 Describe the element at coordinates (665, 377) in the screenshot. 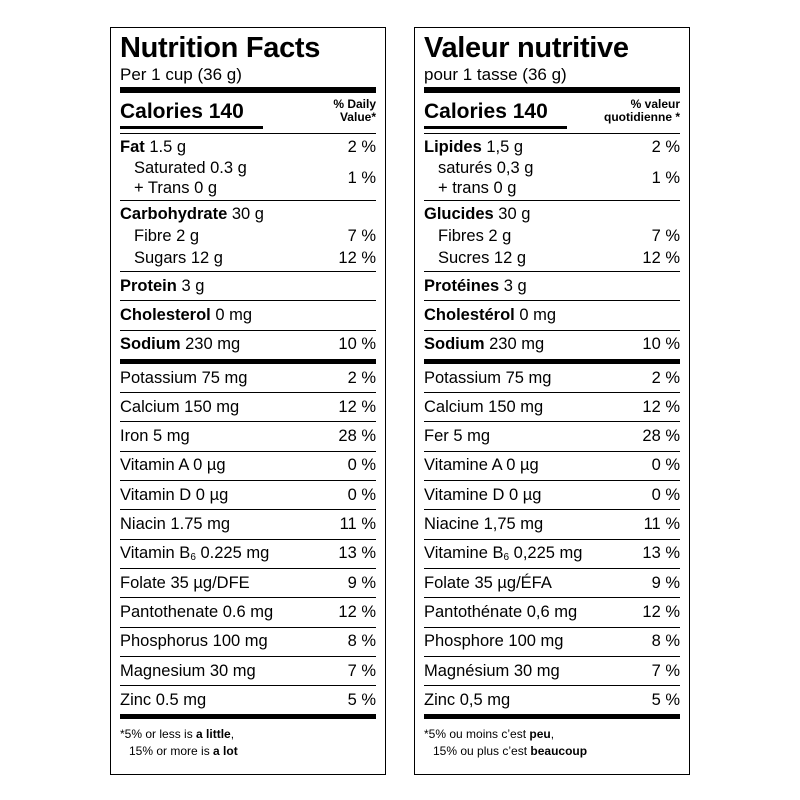

I see `micronutrient-dv: 2 %` at that location.